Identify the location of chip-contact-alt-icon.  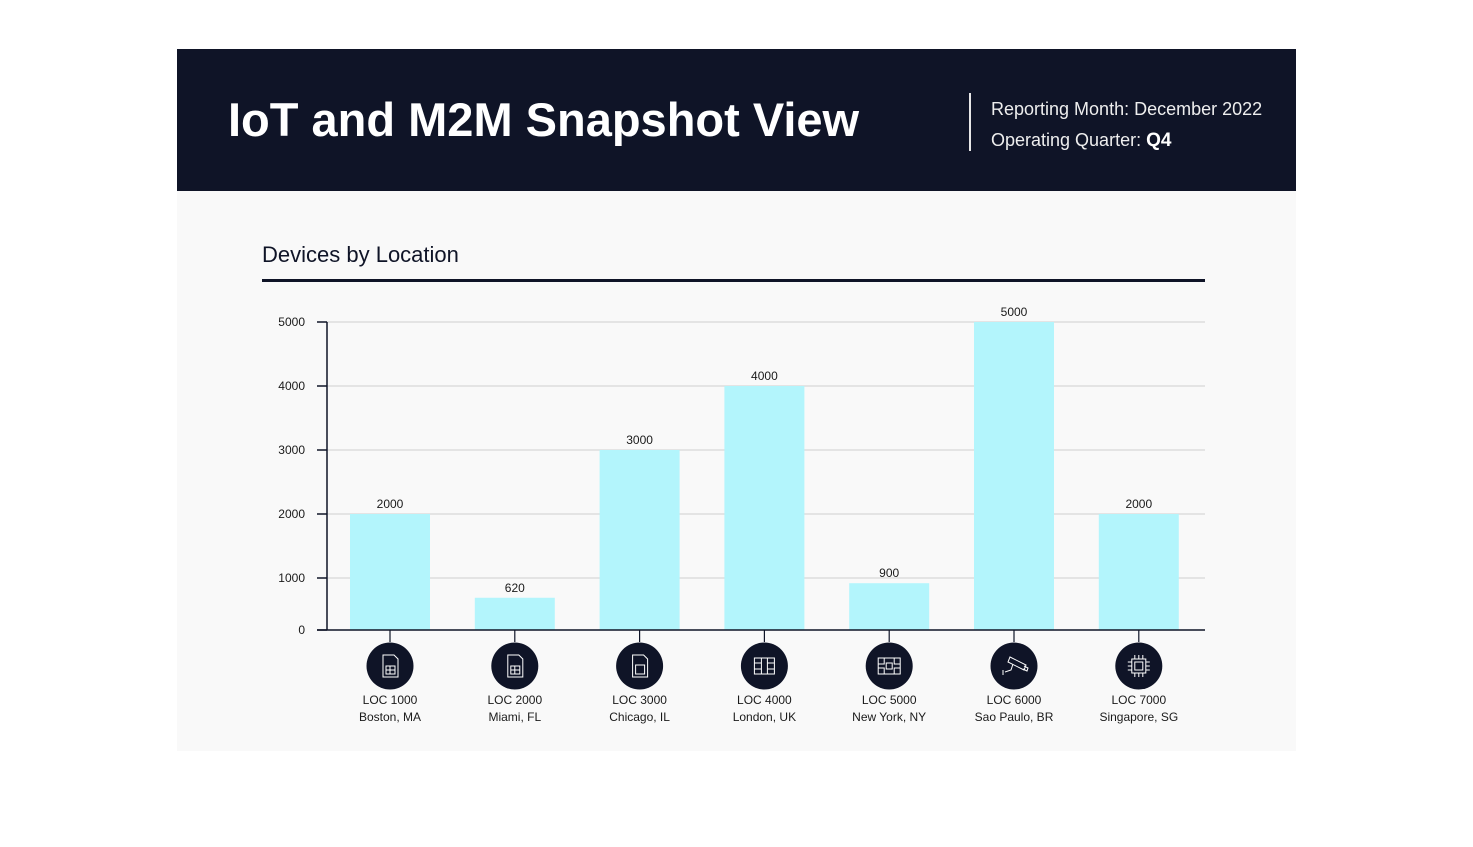
(889, 666).